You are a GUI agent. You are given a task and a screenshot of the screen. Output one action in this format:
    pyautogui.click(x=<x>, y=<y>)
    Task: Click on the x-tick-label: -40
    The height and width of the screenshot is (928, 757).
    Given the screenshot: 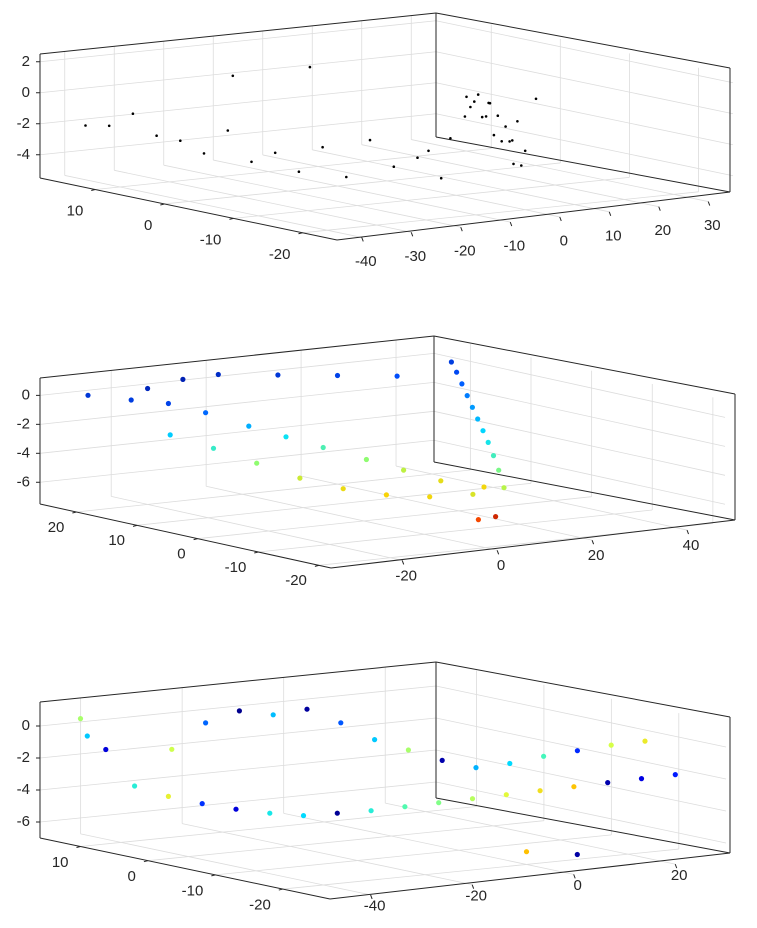 What is the action you would take?
    pyautogui.click(x=366, y=261)
    